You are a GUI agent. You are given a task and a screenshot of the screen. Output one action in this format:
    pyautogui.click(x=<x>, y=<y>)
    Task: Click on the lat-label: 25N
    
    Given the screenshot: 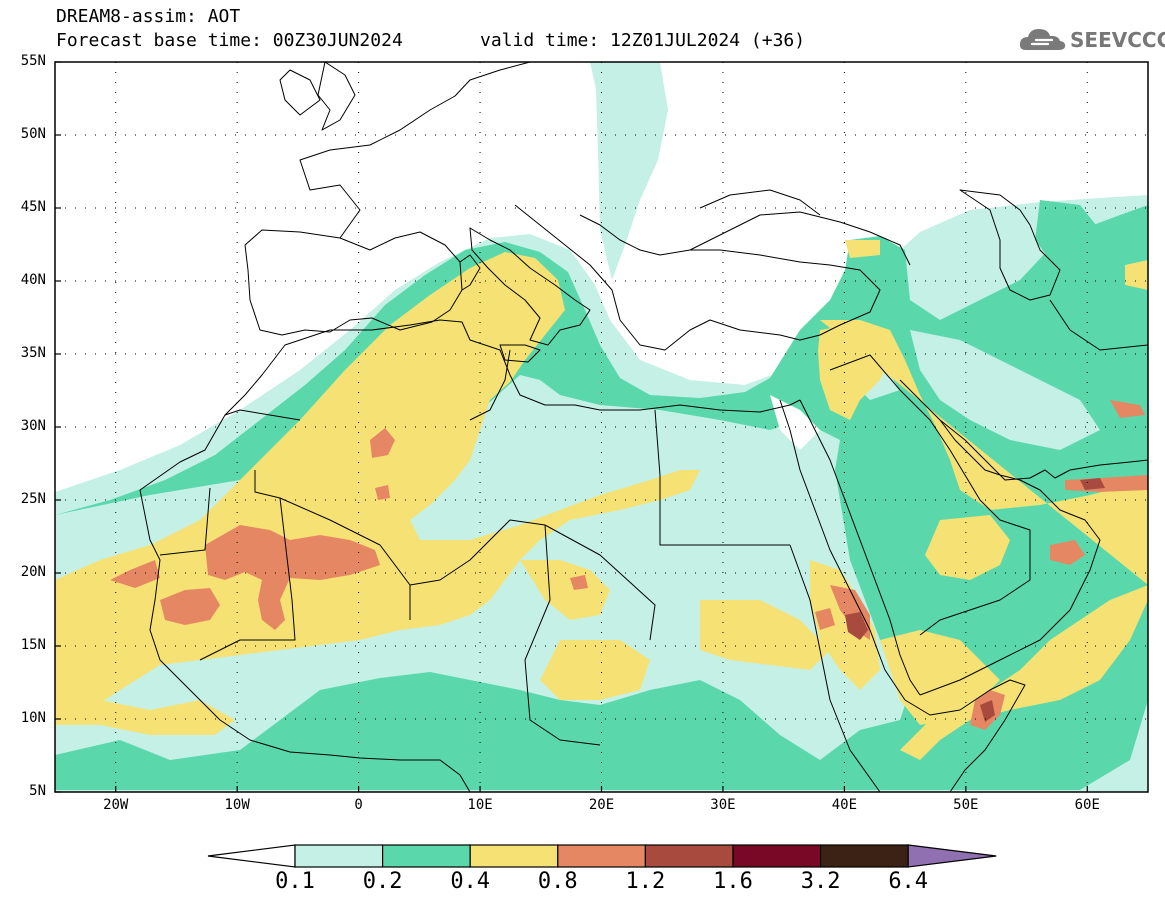 What is the action you would take?
    pyautogui.click(x=33, y=499)
    